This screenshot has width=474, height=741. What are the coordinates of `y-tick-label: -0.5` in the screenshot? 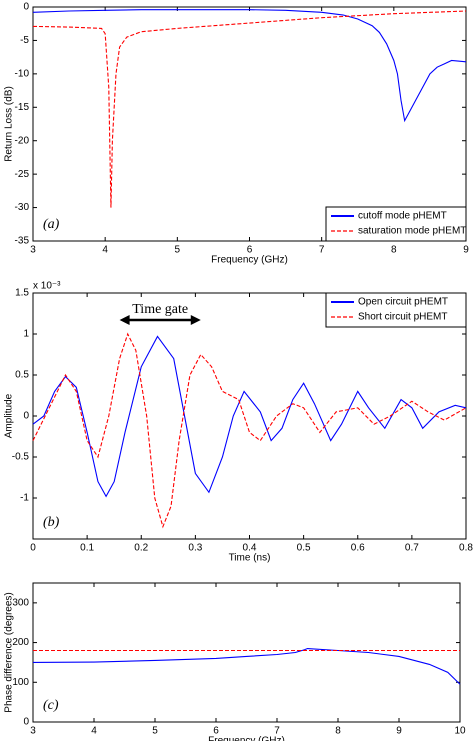 It's located at (21, 457).